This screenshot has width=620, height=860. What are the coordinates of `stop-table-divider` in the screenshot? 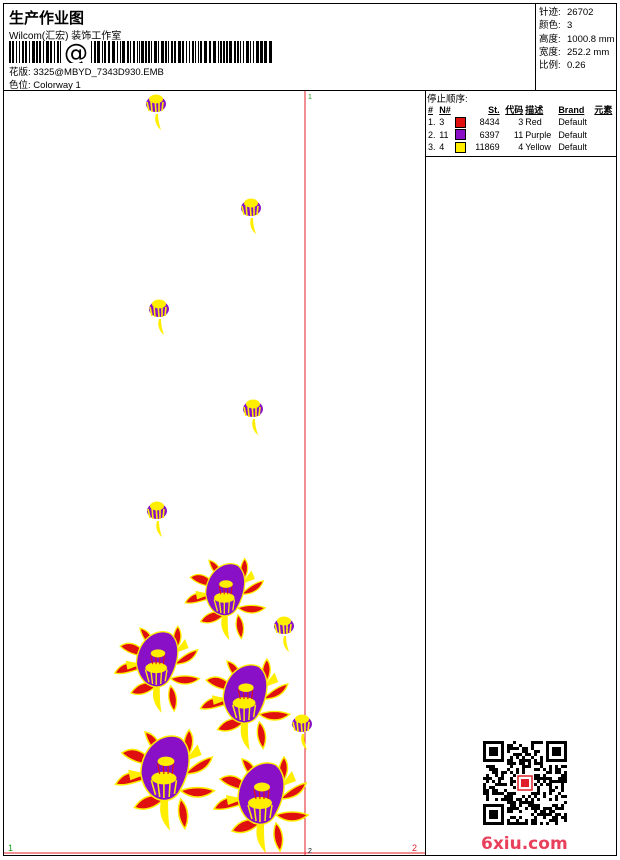 It's located at (520, 156).